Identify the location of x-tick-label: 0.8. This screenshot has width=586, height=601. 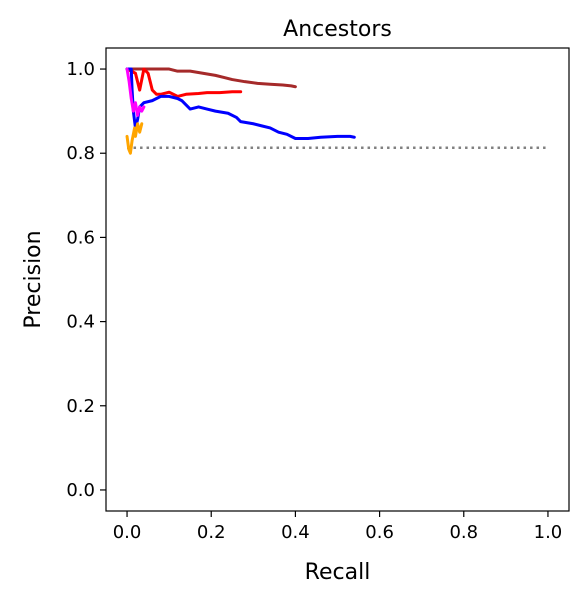
(463, 532).